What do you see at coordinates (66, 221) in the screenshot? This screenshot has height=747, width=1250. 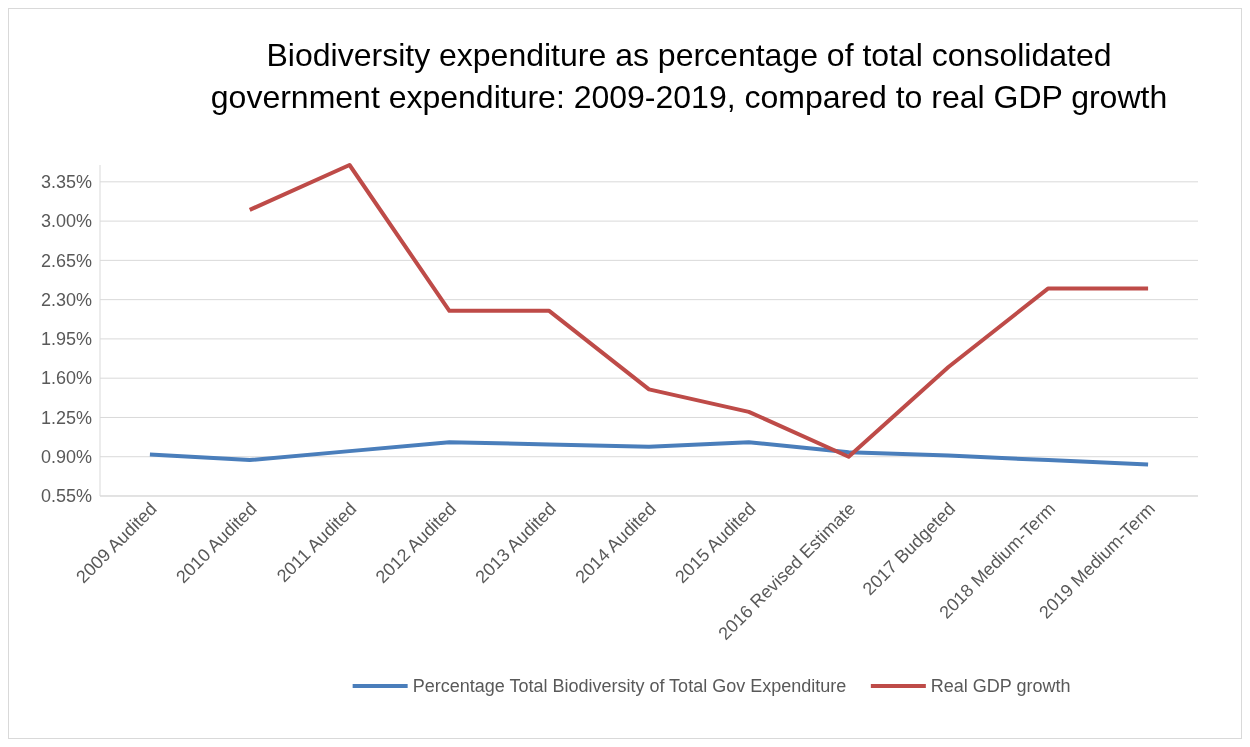 I see `y-tick-label: 3.00%` at bounding box center [66, 221].